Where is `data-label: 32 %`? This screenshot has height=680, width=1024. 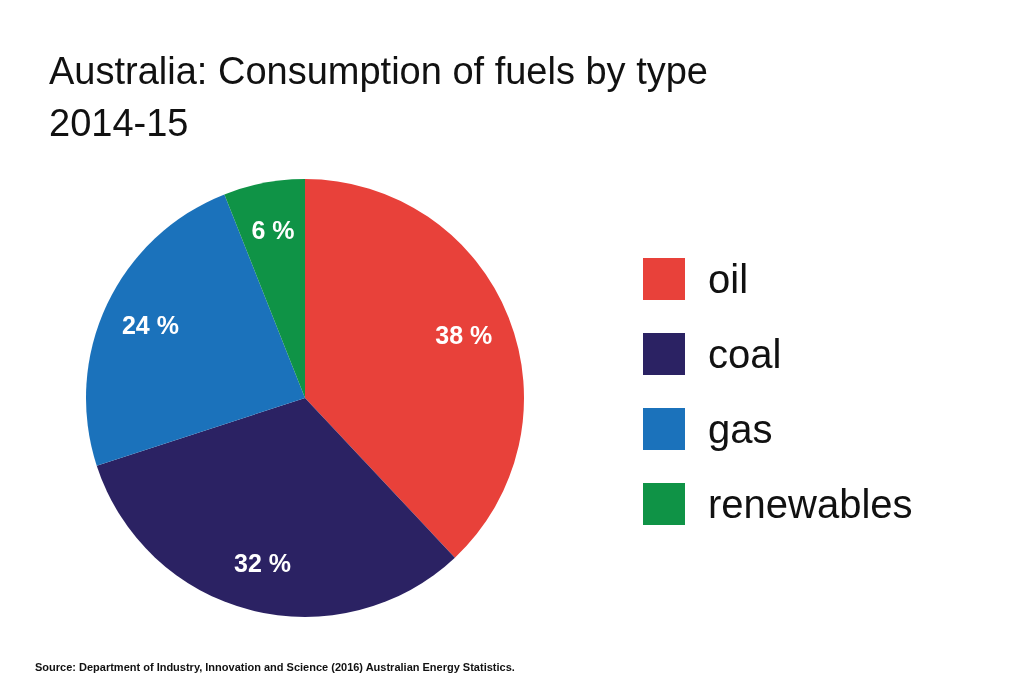
data-label: 32 % is located at coordinates (263, 563).